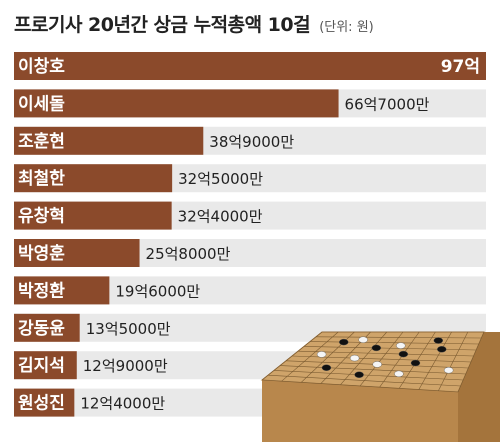 The image size is (500, 442). Describe the element at coordinates (220, 217) in the screenshot. I see `bar-value-label: 32억4000만` at that location.